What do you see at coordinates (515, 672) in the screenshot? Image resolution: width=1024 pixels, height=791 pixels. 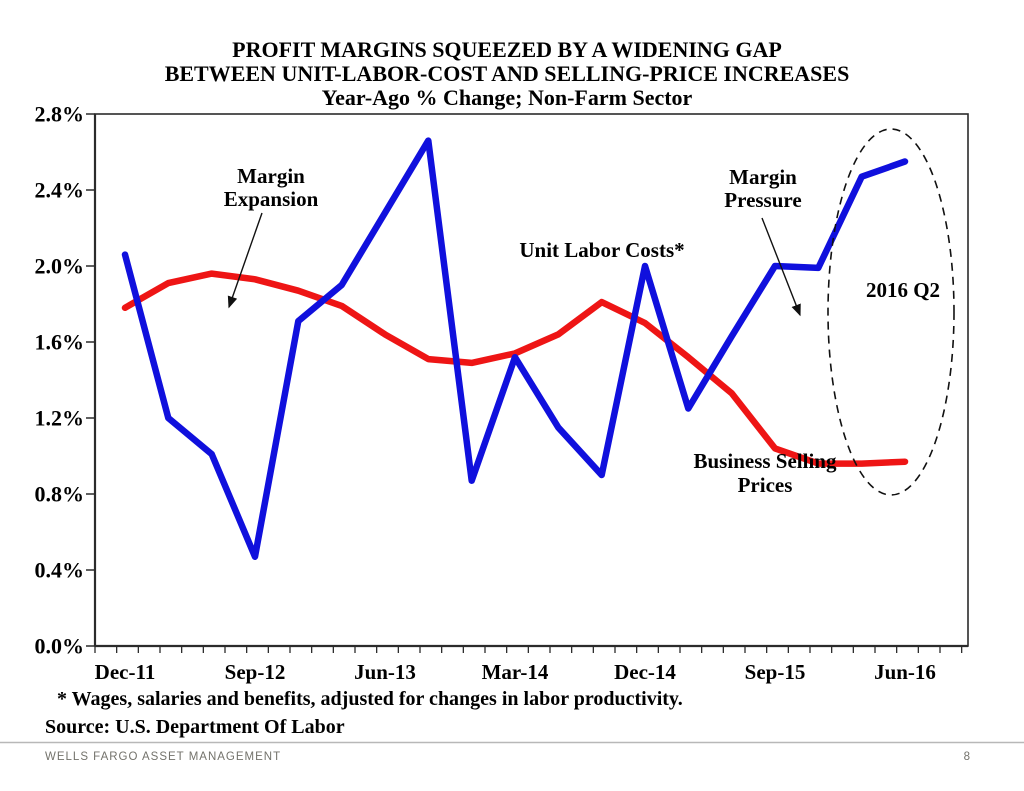 I see `x-axis-label: Mar-14` at bounding box center [515, 672].